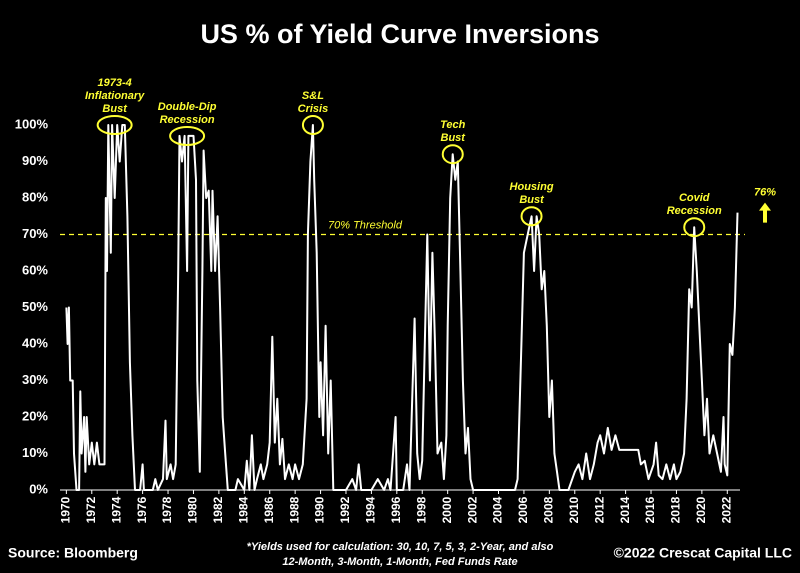  Describe the element at coordinates (650, 509) in the screenshot. I see `x-tick-label: 2016` at that location.